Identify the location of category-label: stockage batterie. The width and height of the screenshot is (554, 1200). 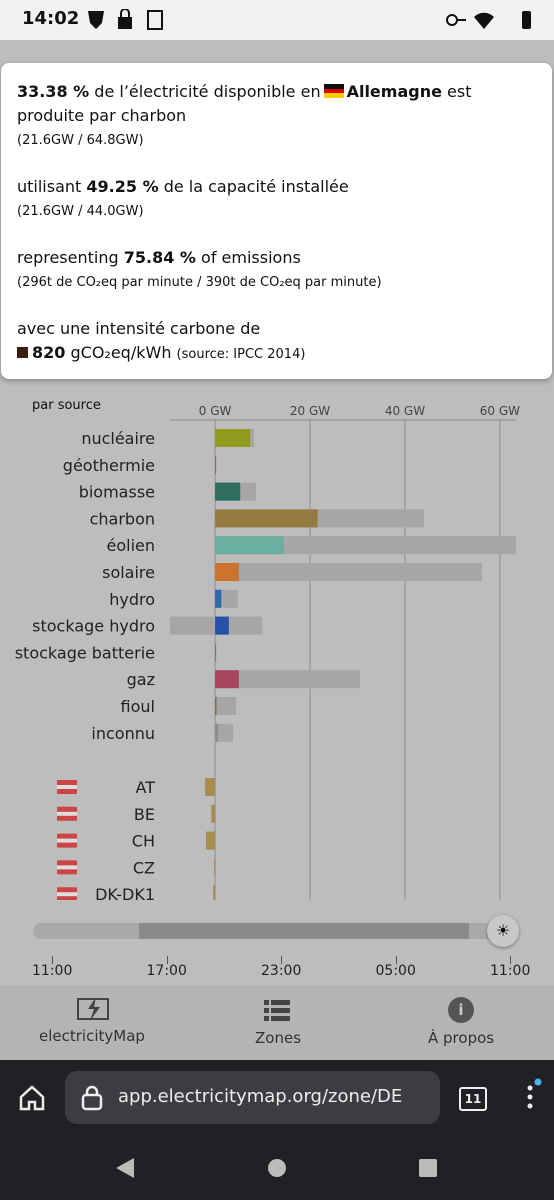
(85, 652).